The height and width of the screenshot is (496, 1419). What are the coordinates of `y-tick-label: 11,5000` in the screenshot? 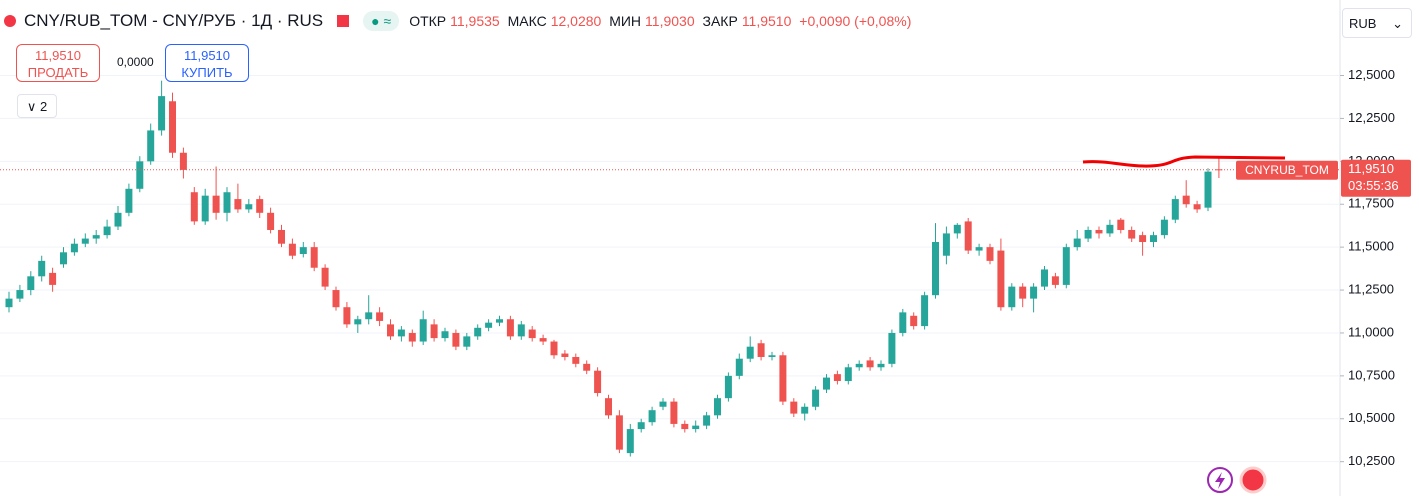 It's located at (1371, 246).